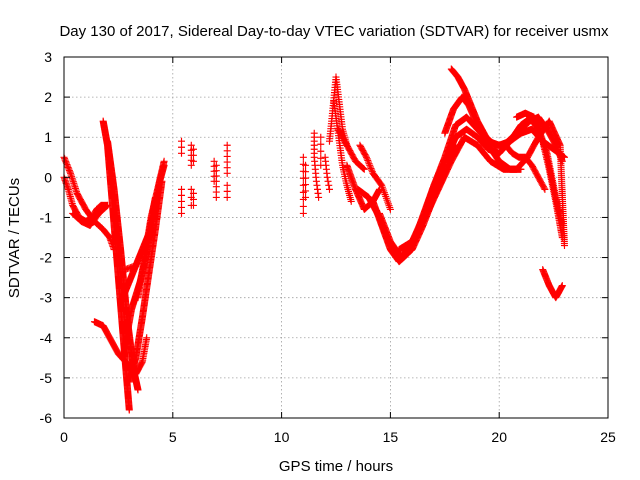 This screenshot has height=480, width=640. What do you see at coordinates (48, 177) in the screenshot?
I see `y-tick-label: 0` at bounding box center [48, 177].